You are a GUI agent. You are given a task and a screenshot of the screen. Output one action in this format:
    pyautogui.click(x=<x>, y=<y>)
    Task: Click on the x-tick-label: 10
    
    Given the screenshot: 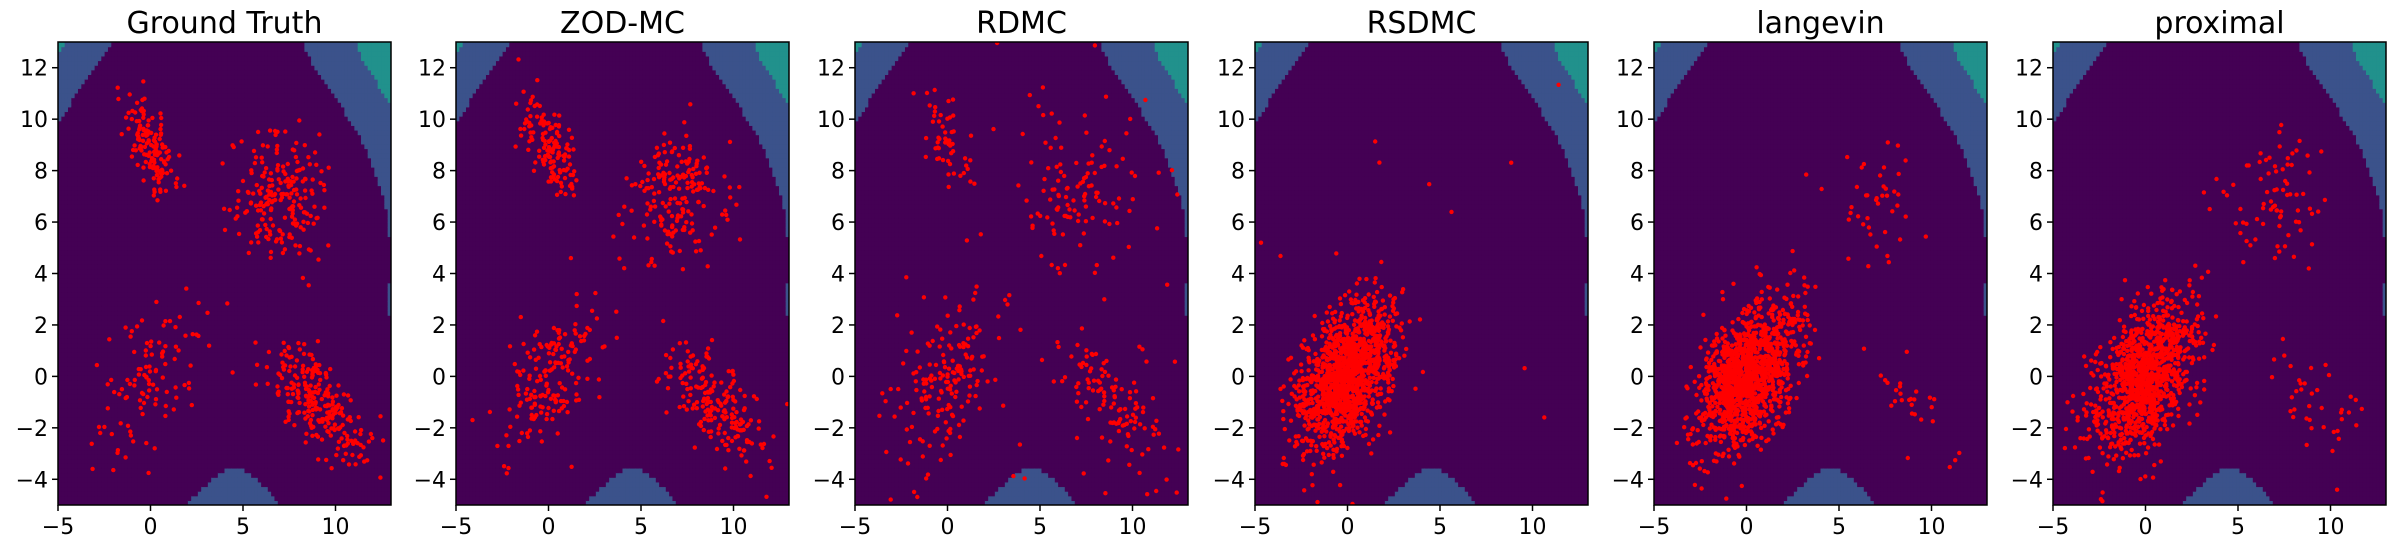 What is the action you would take?
    pyautogui.click(x=1932, y=527)
    